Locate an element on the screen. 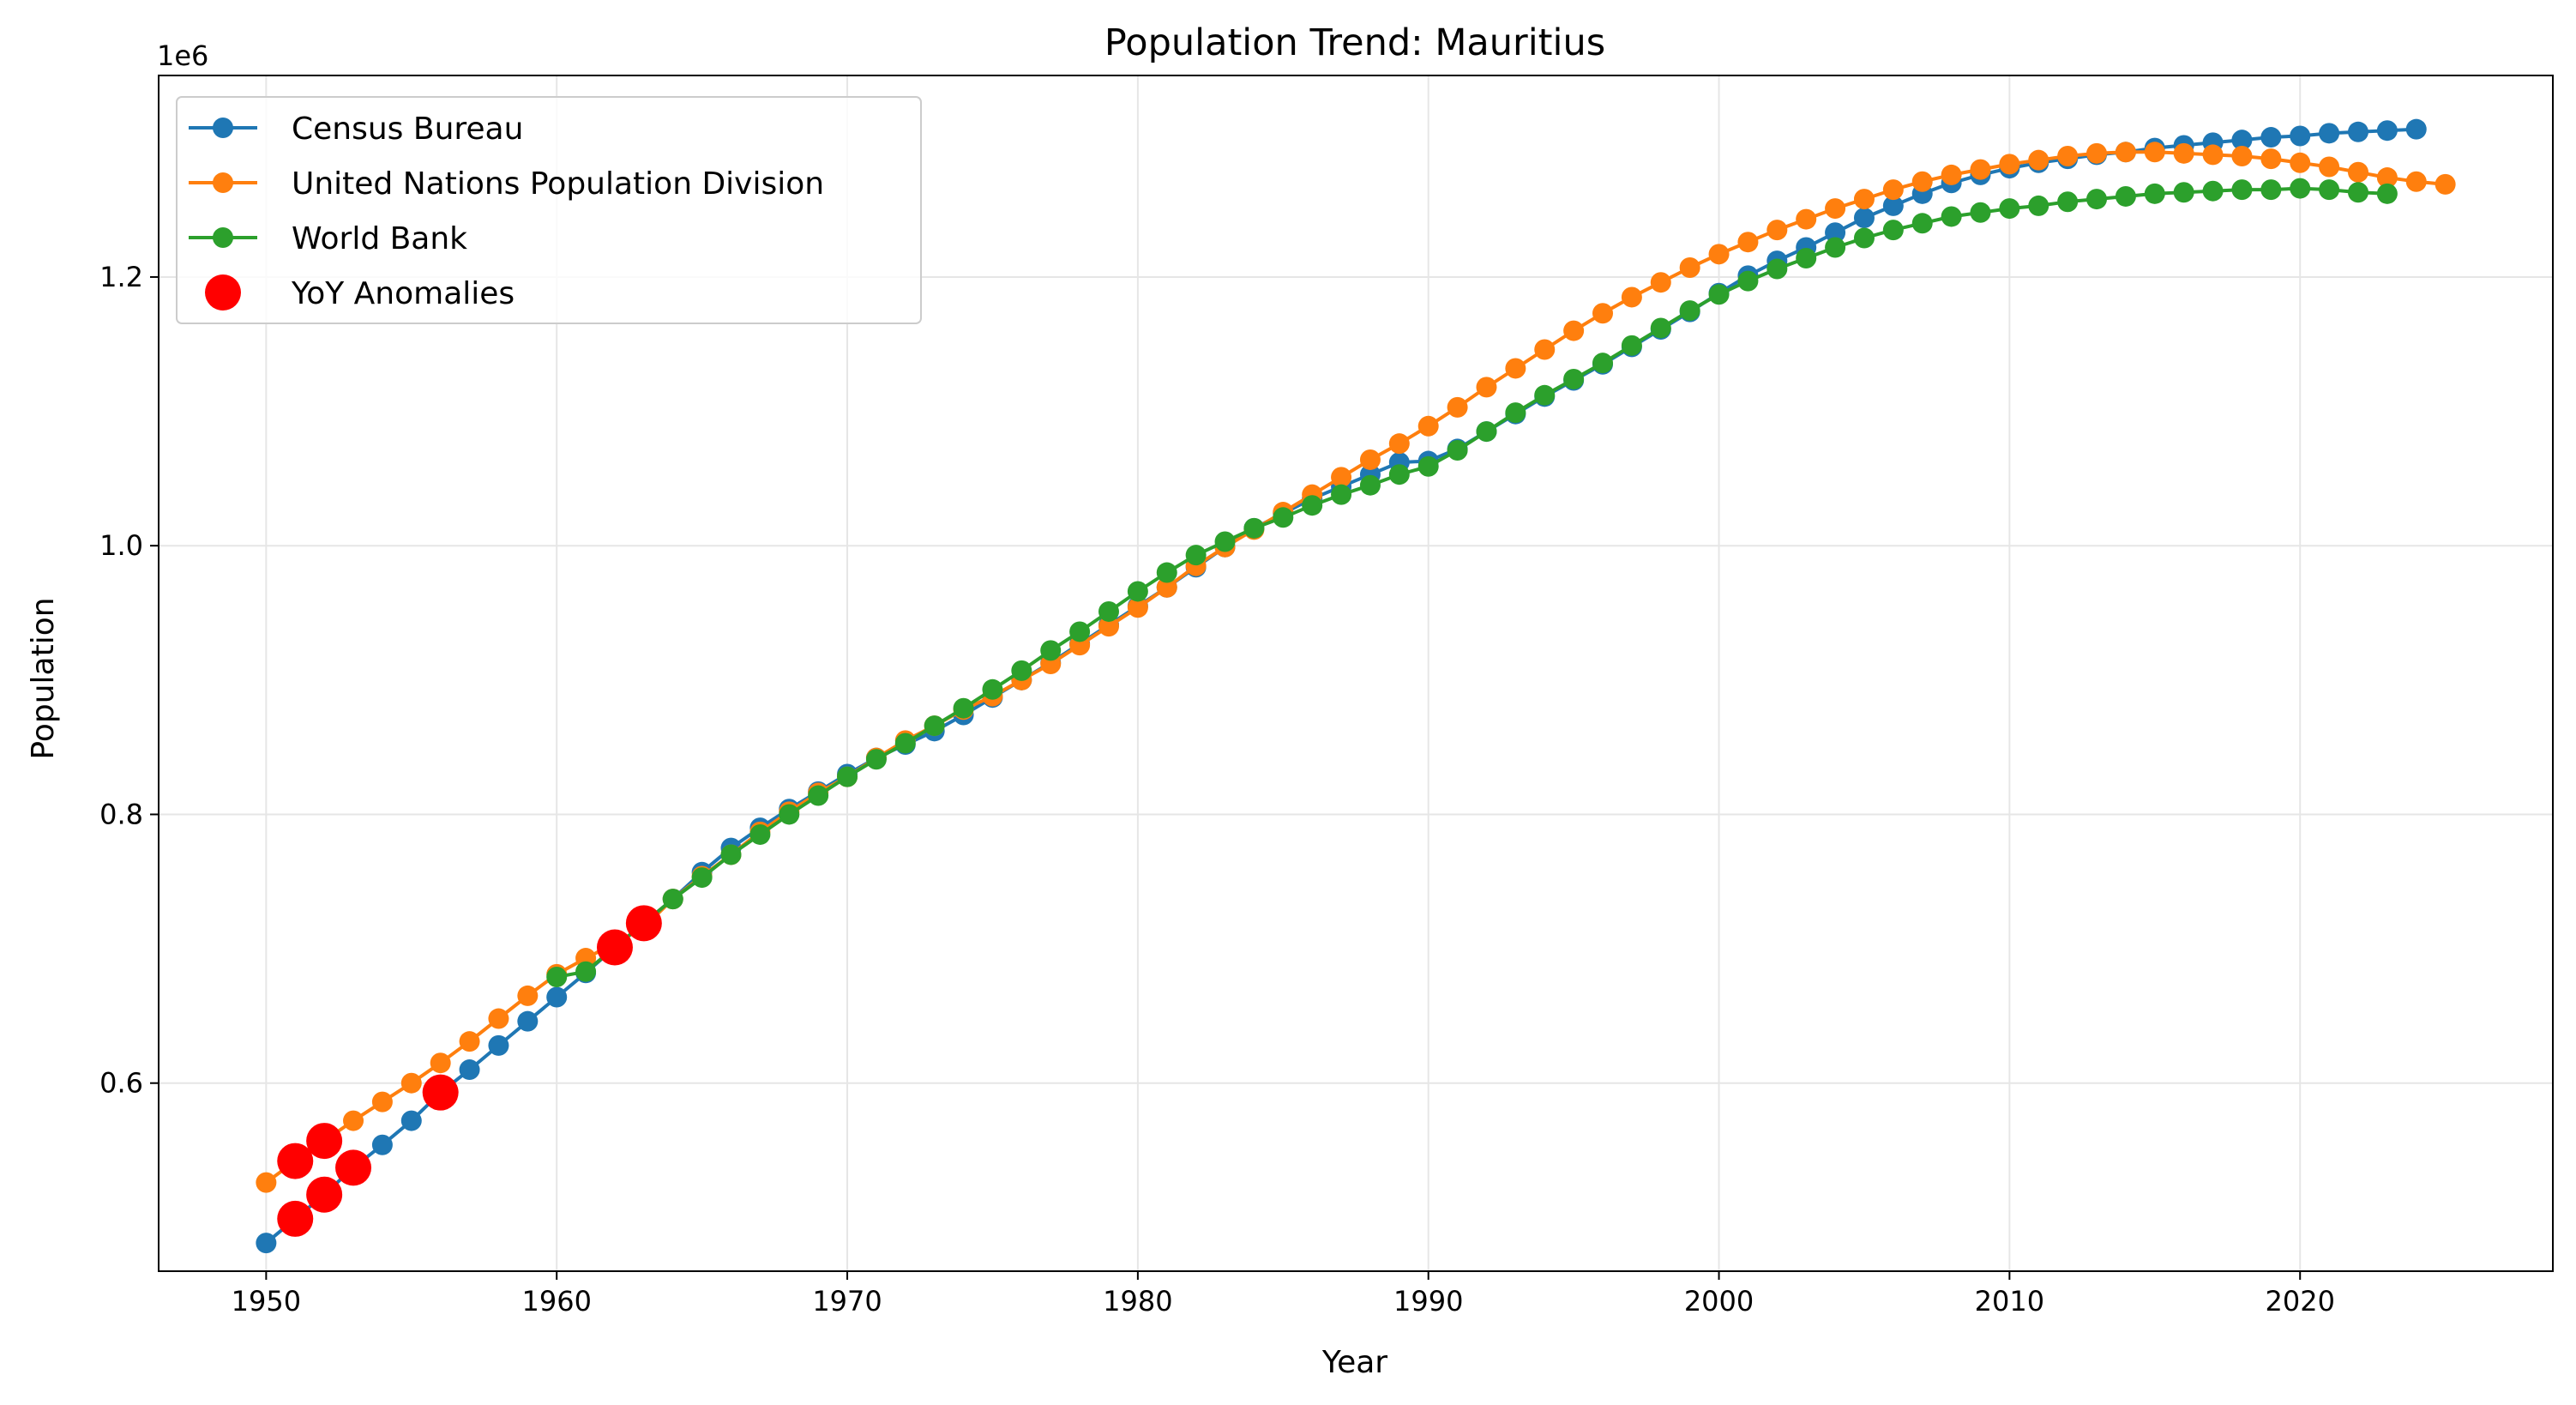  x-tick-label: 1970 is located at coordinates (847, 1301).